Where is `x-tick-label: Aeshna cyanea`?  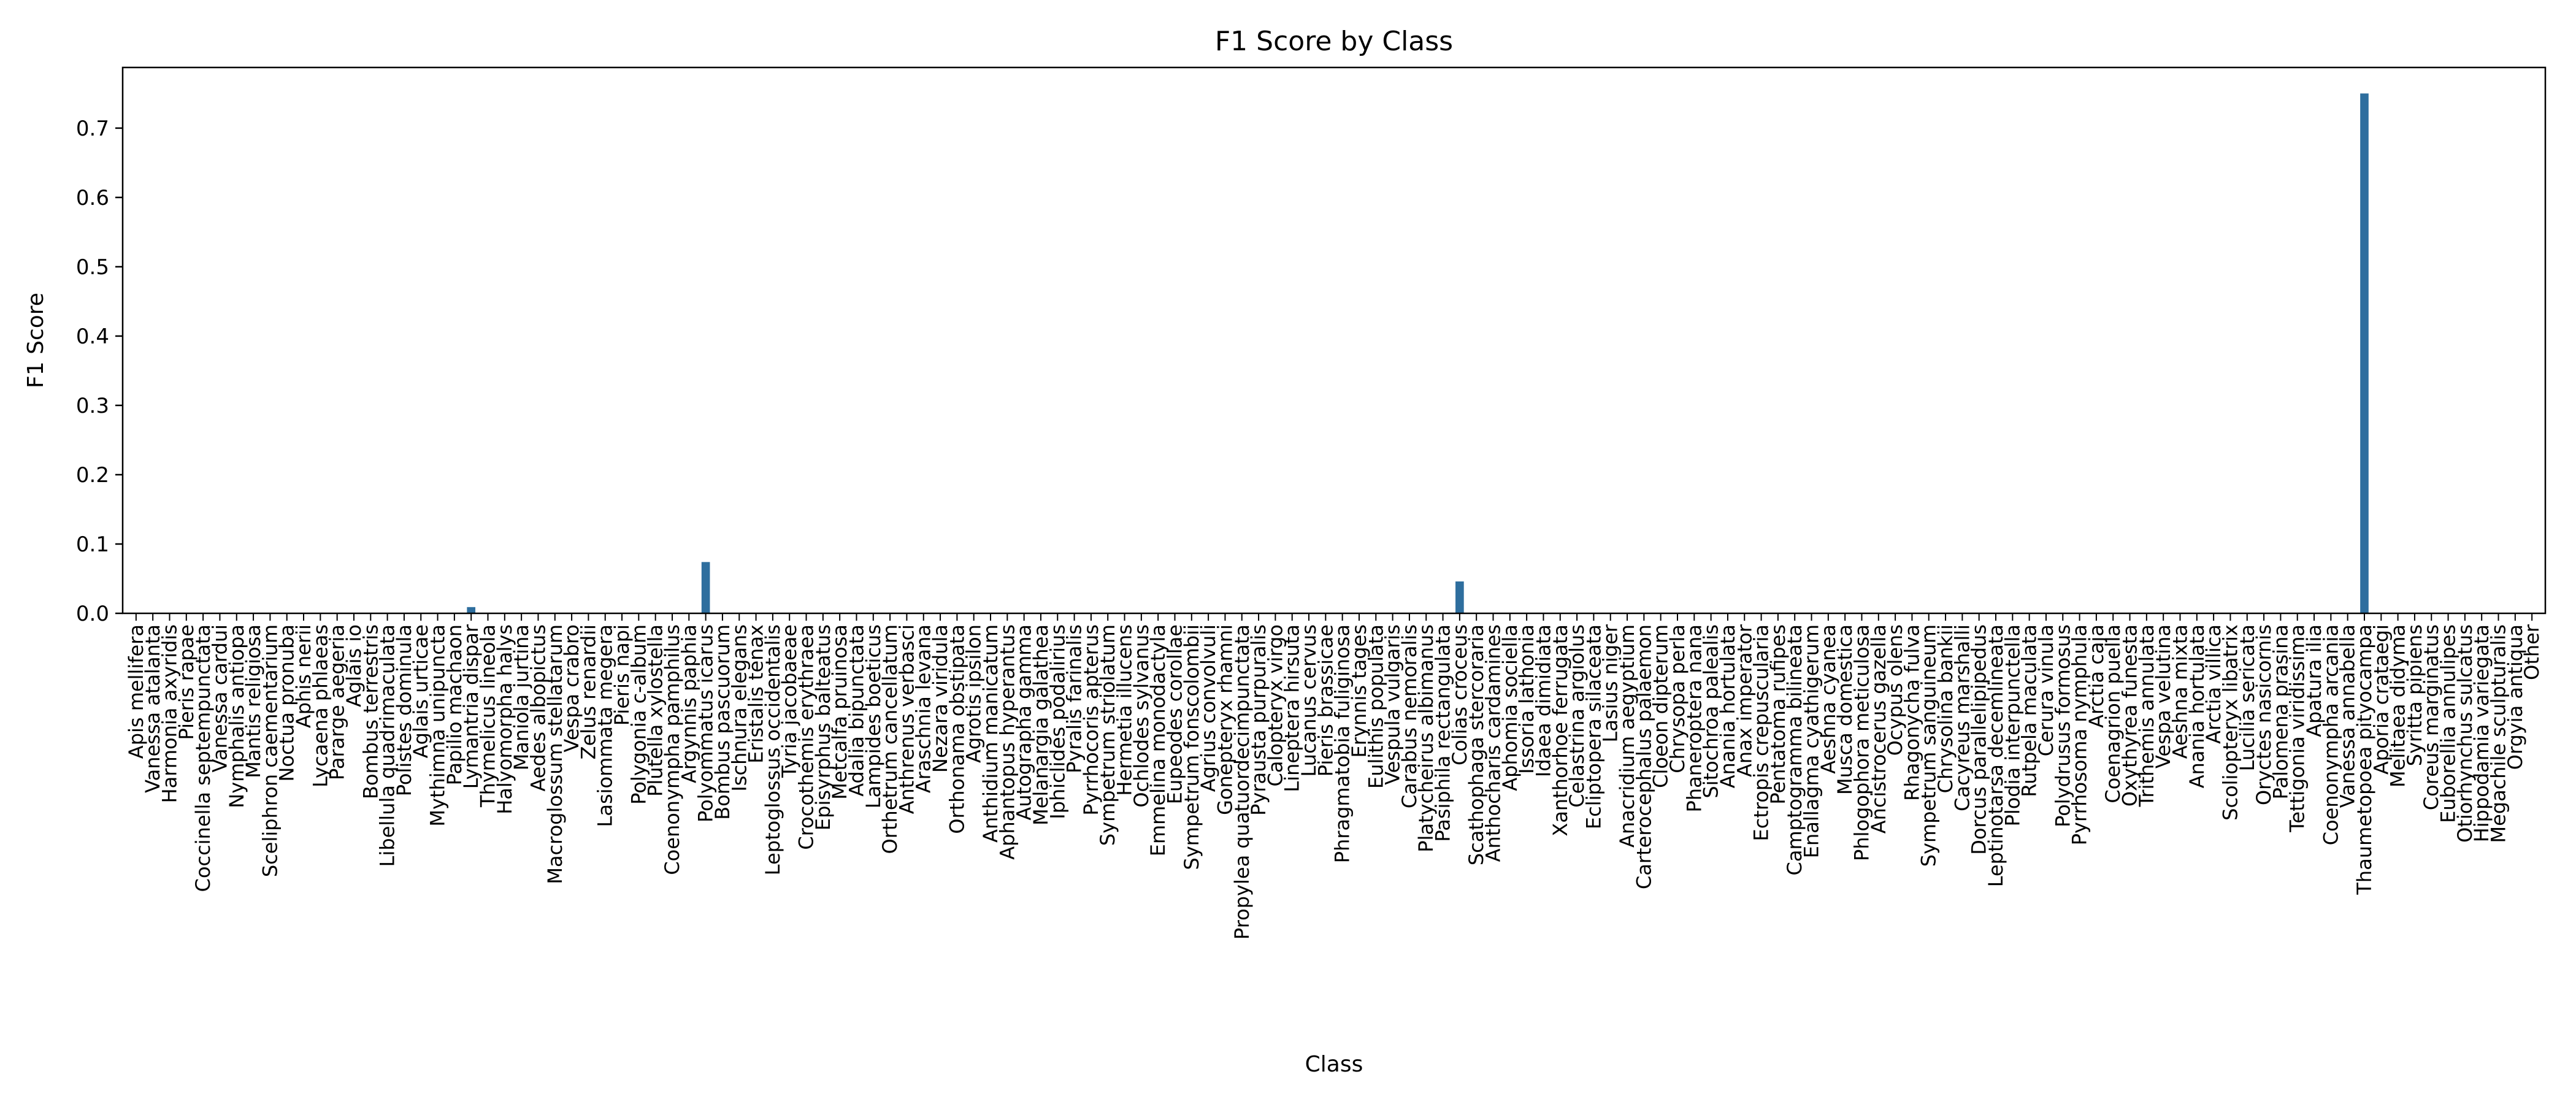
x-tick-label: Aeshna cyanea is located at coordinates (1828, 699).